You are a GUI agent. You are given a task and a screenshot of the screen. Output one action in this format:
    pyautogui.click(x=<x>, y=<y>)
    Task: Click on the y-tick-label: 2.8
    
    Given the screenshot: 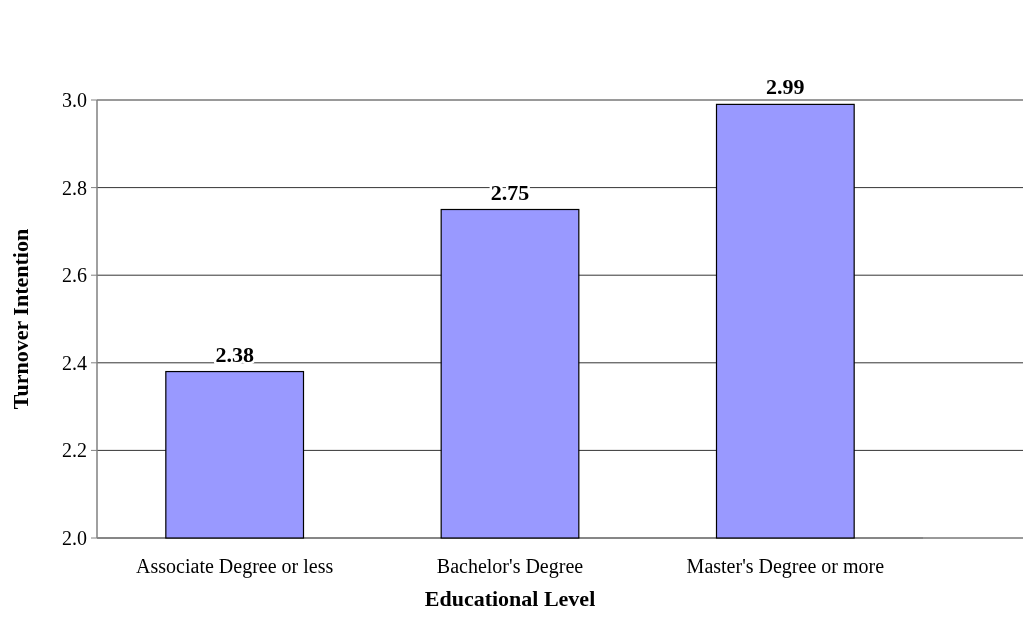 What is the action you would take?
    pyautogui.click(x=74, y=187)
    